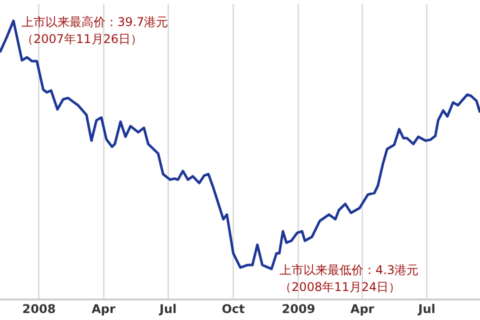  Describe the element at coordinates (39, 309) in the screenshot. I see `x-tick-label: 2008` at that location.